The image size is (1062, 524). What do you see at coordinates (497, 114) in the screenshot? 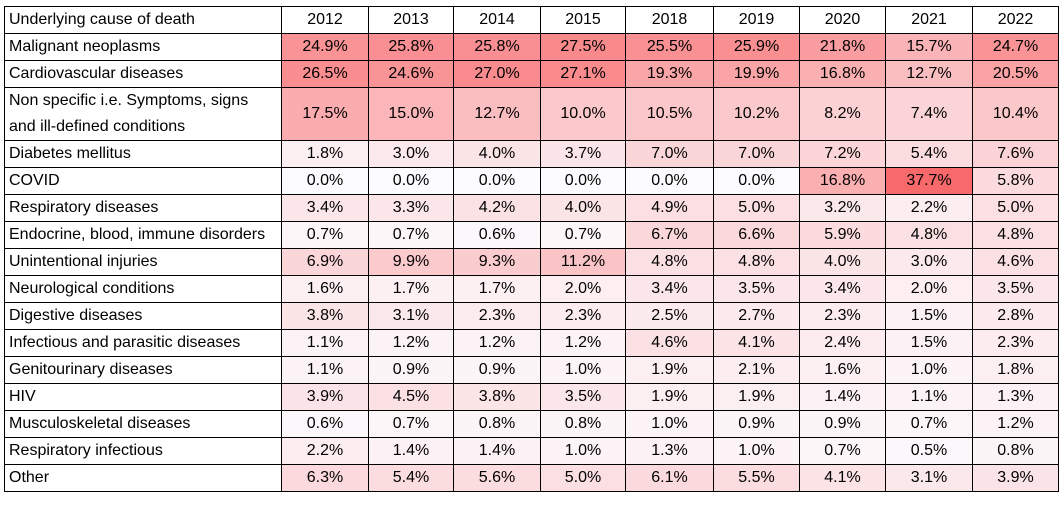
I see `value-cell-2014: 12.7%` at bounding box center [497, 114].